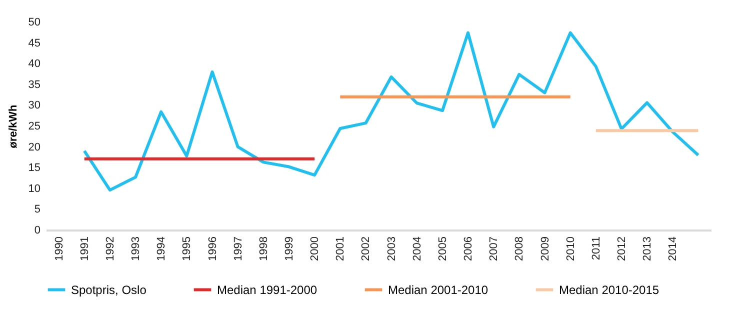 The height and width of the screenshot is (323, 730). I want to click on y-tick-label: 25, so click(34, 126).